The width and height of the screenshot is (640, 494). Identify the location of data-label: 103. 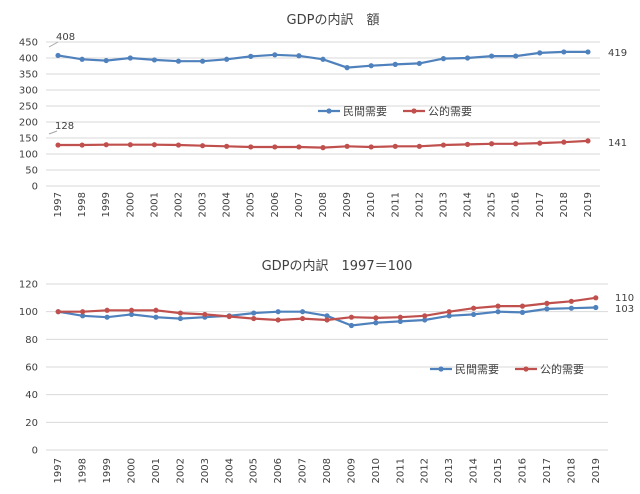
(624, 309).